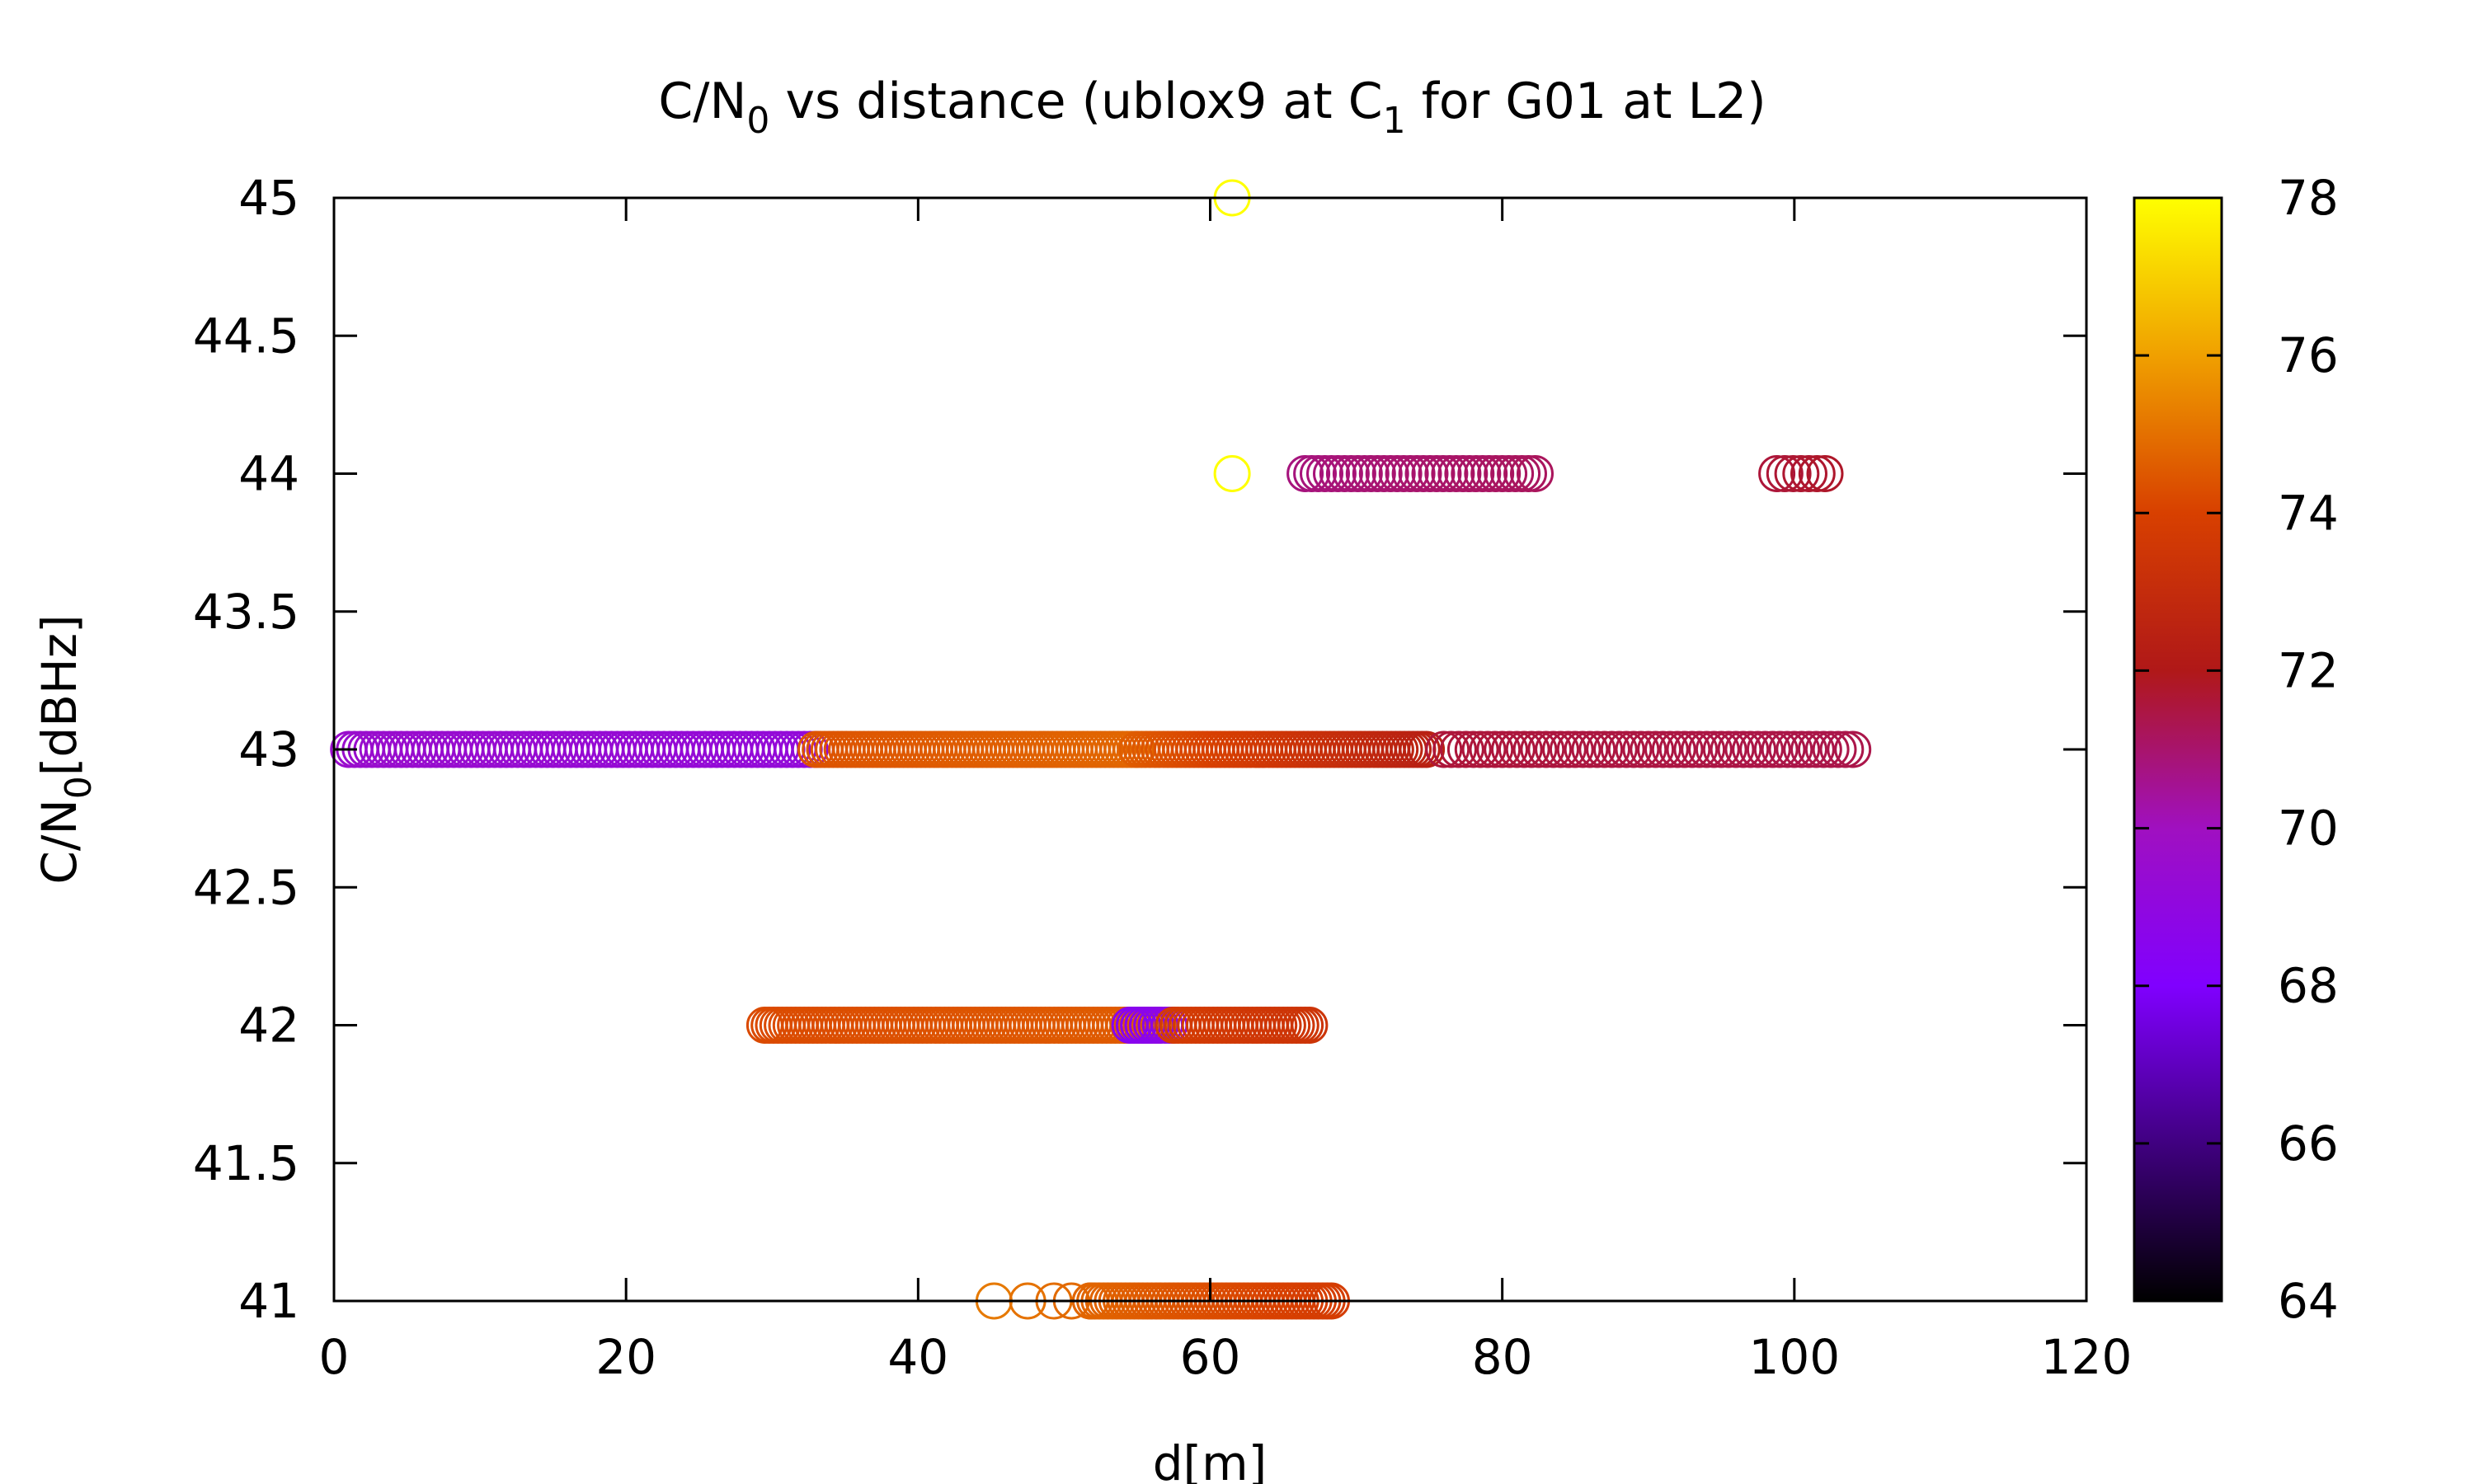  I want to click on colorbar-tick-label: 76, so click(2308, 355).